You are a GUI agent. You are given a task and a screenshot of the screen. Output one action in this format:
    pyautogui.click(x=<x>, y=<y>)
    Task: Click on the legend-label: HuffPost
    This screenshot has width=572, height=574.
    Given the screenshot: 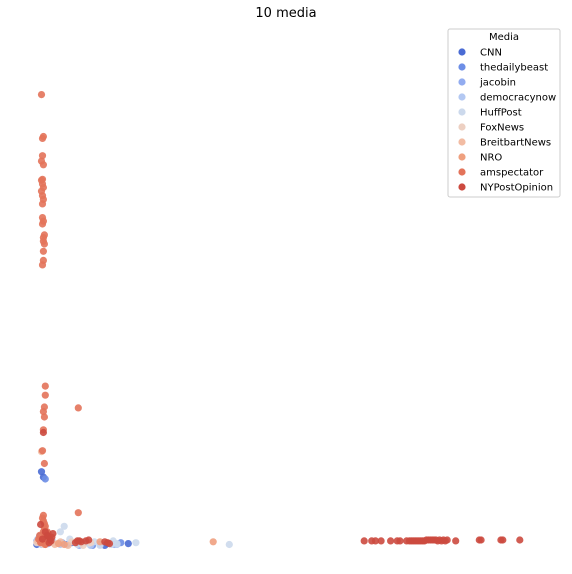 What is the action you would take?
    pyautogui.click(x=501, y=113)
    